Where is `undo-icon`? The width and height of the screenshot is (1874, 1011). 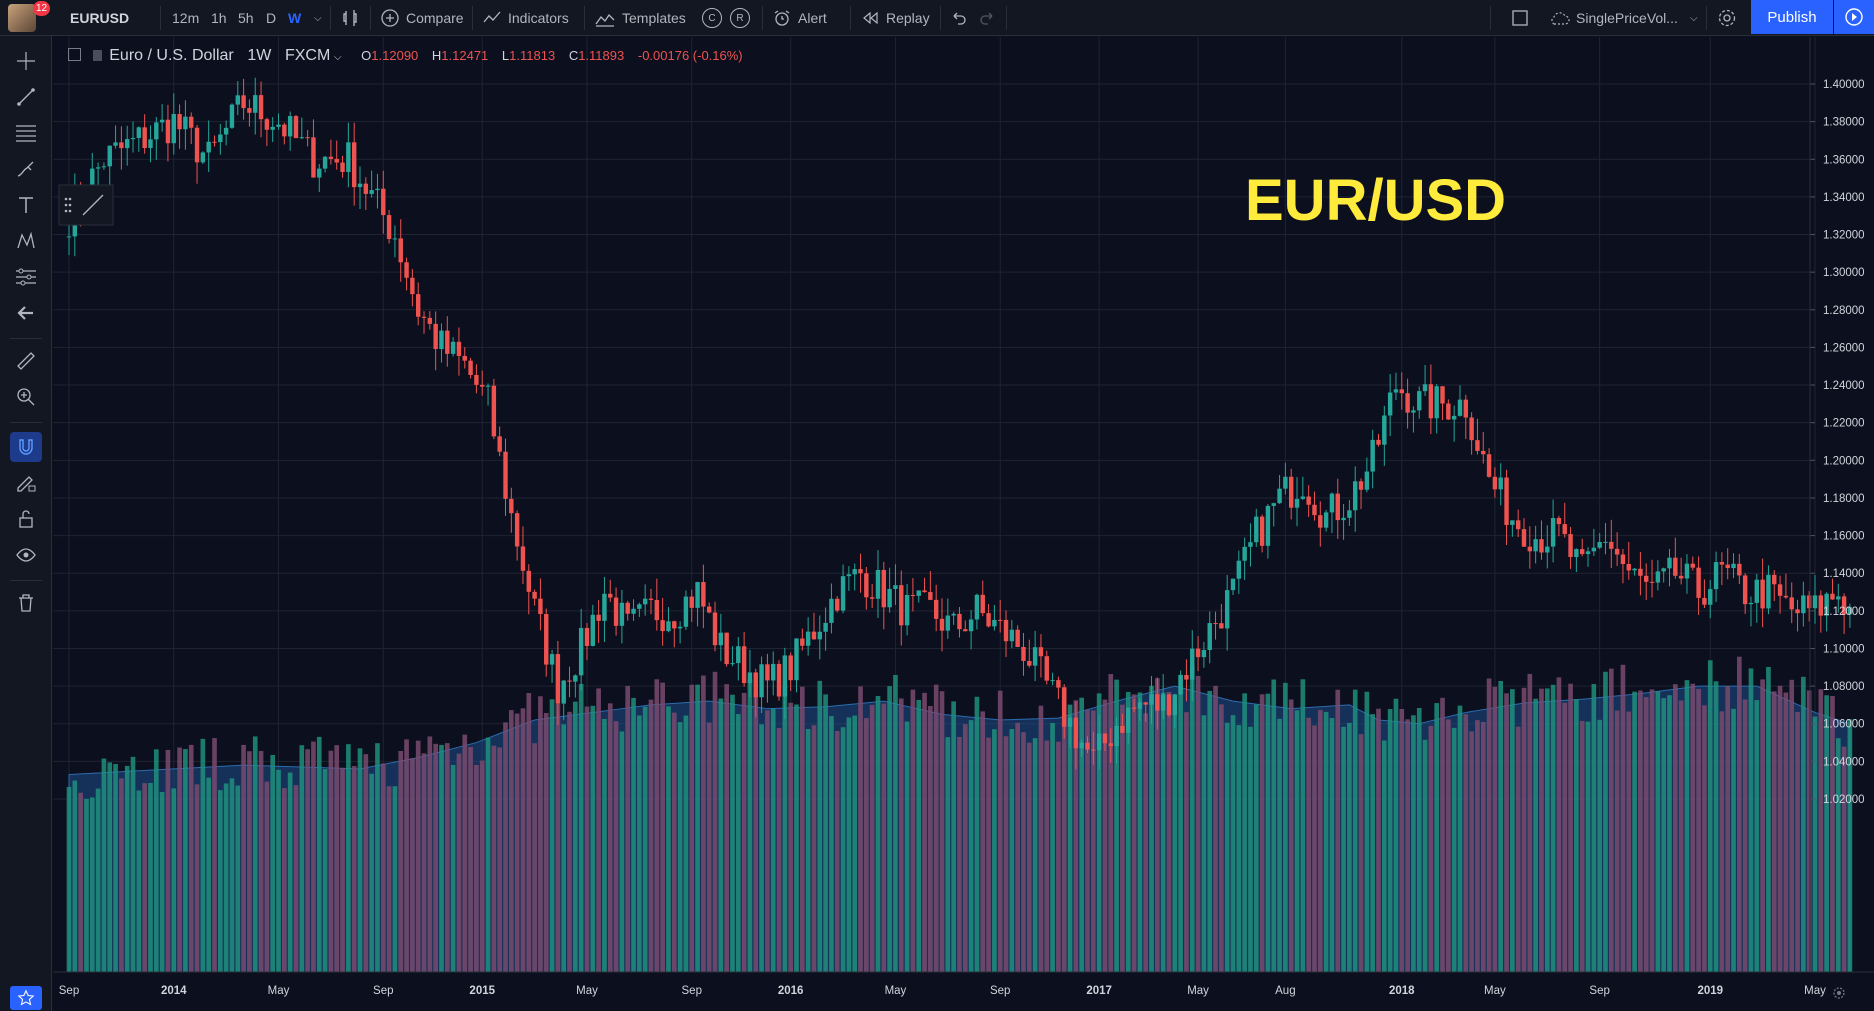 undo-icon is located at coordinates (959, 18).